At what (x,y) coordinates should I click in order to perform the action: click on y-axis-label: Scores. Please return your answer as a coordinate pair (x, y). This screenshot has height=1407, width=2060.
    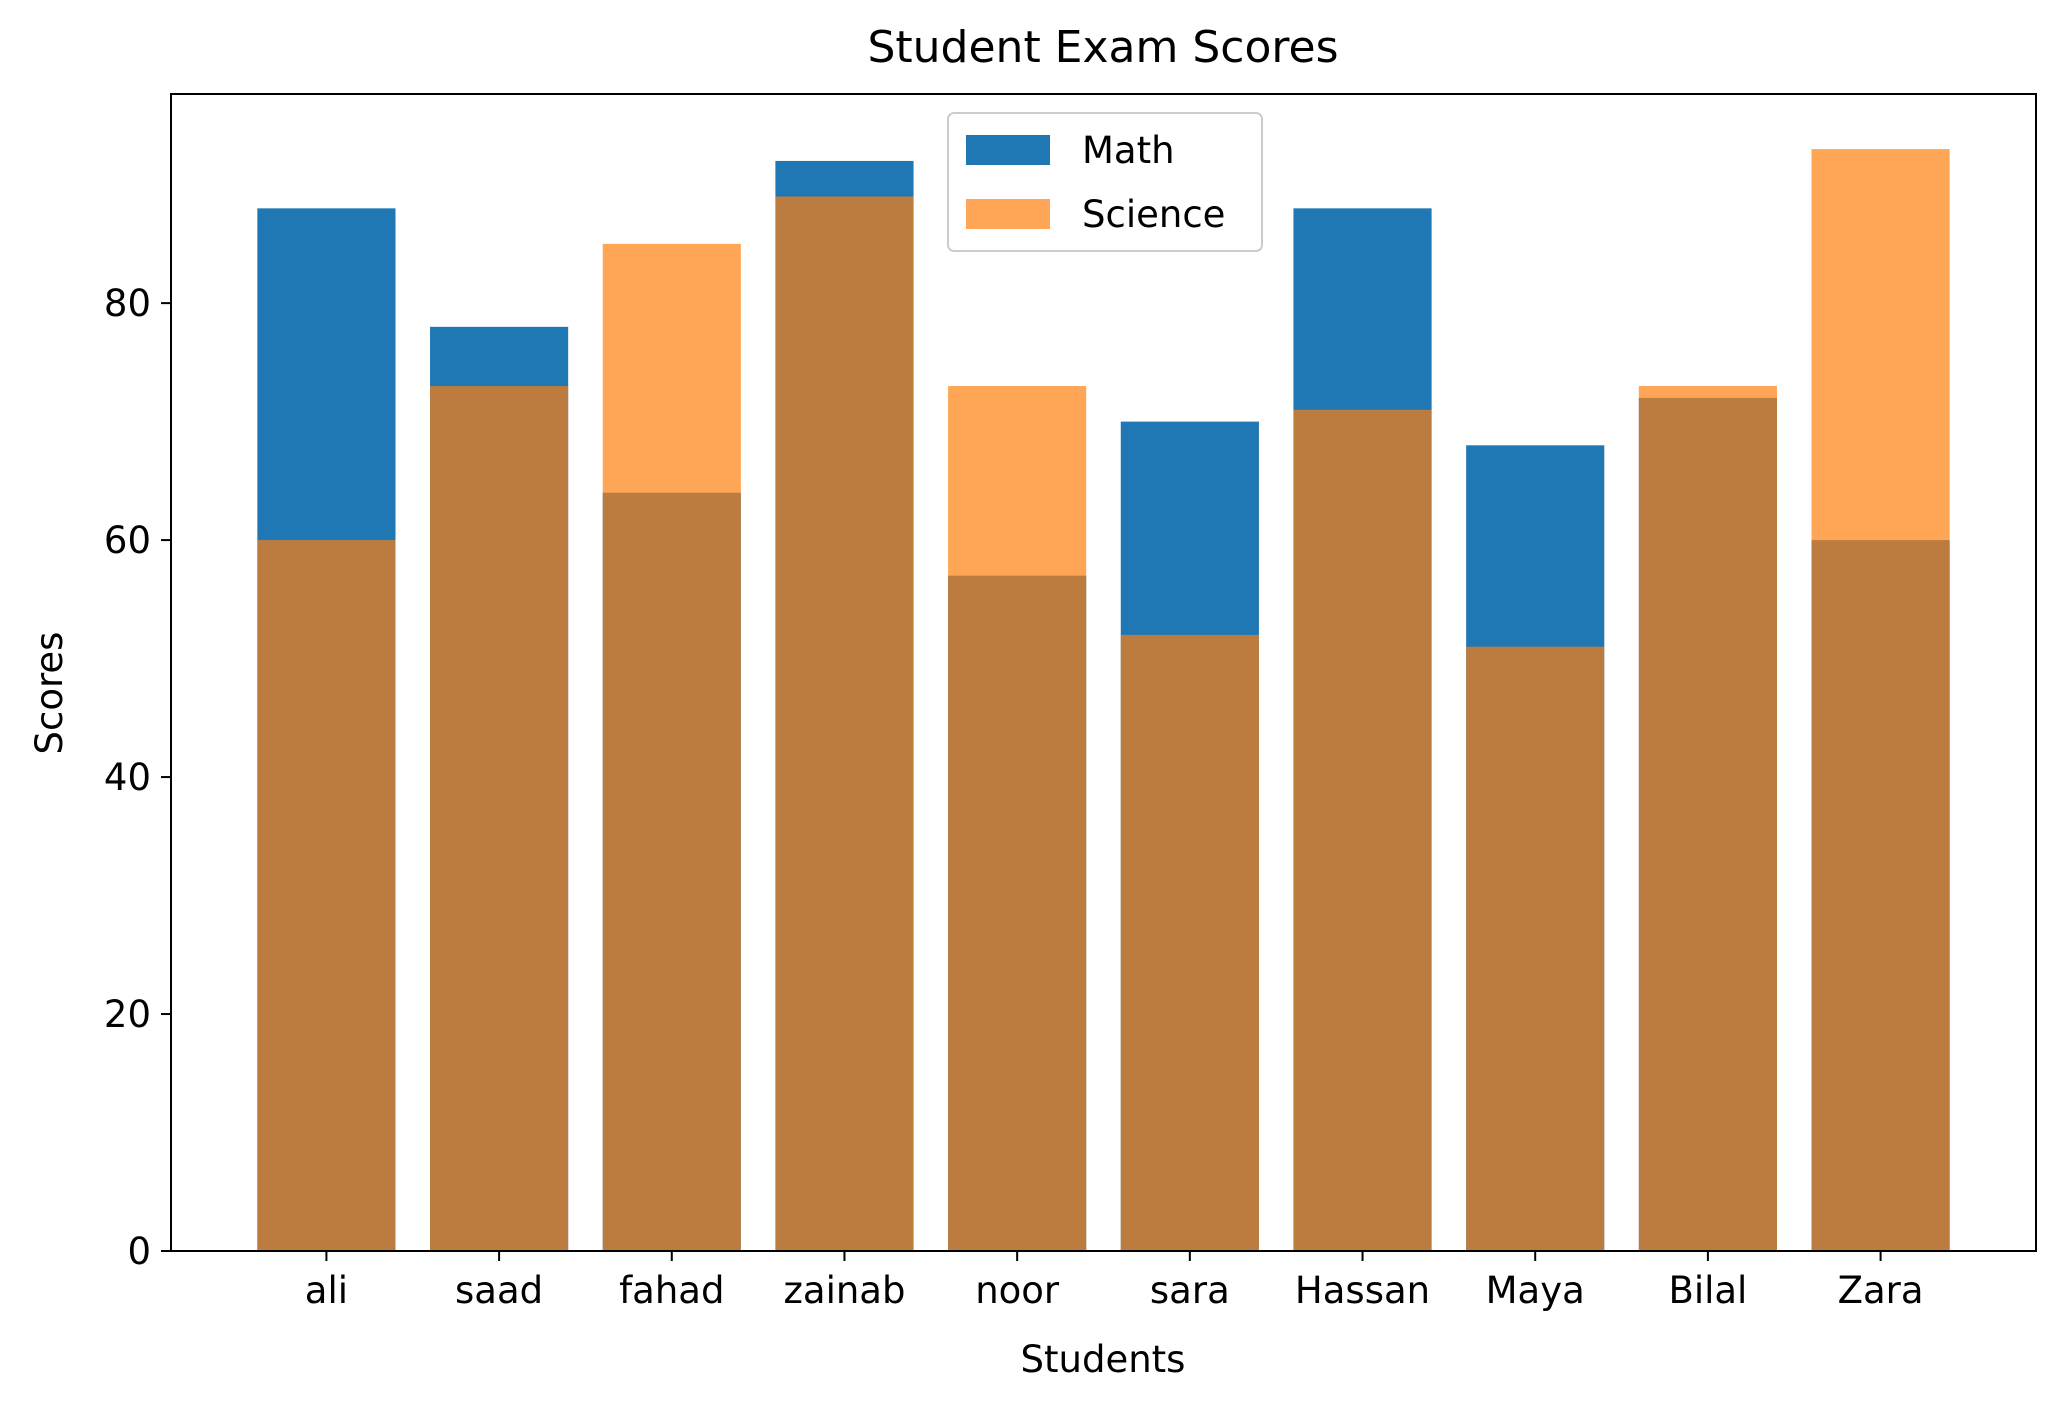
    Looking at the image, I should click on (49, 693).